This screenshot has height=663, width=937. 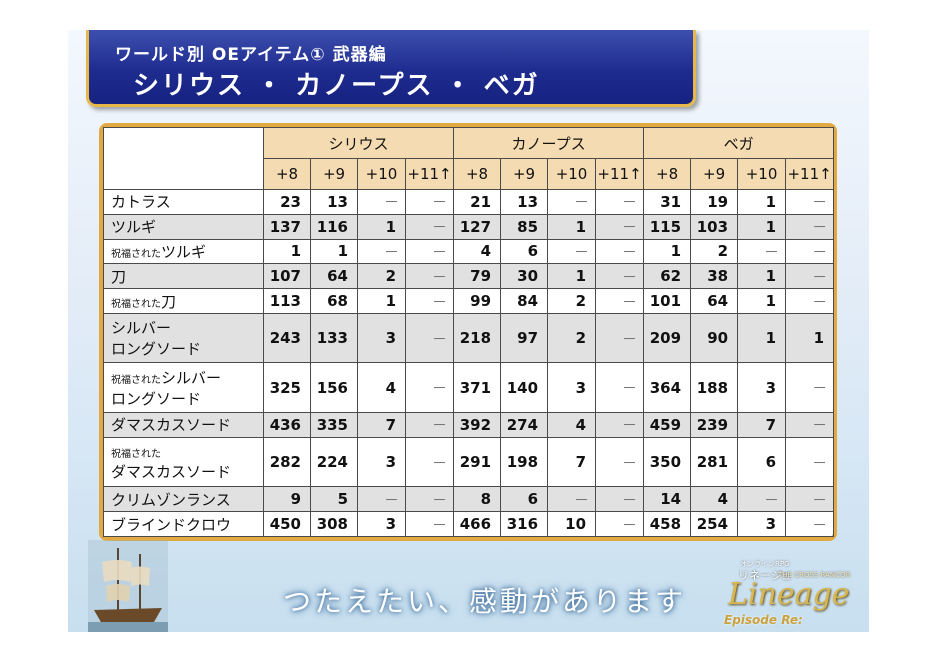 What do you see at coordinates (156, 349) in the screenshot?
I see `weapon-name-line2: ロングソード` at bounding box center [156, 349].